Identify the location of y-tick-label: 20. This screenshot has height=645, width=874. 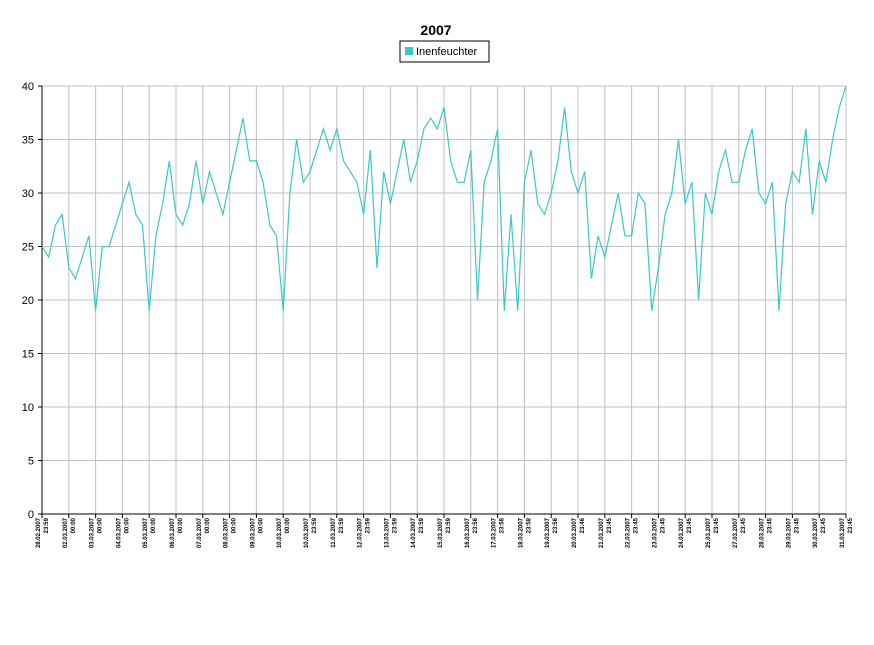
(28, 301).